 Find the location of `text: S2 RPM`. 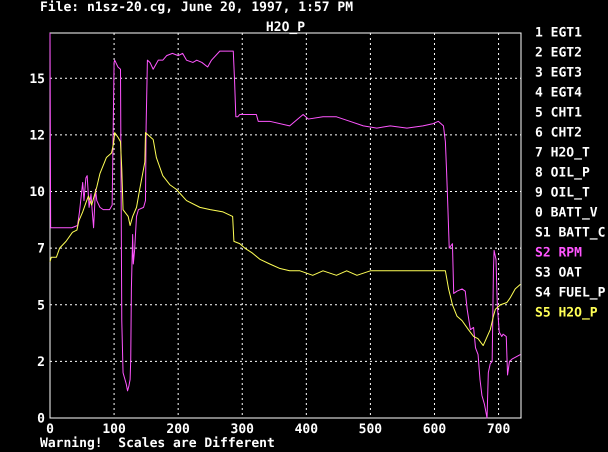

text: S2 RPM is located at coordinates (558, 253).